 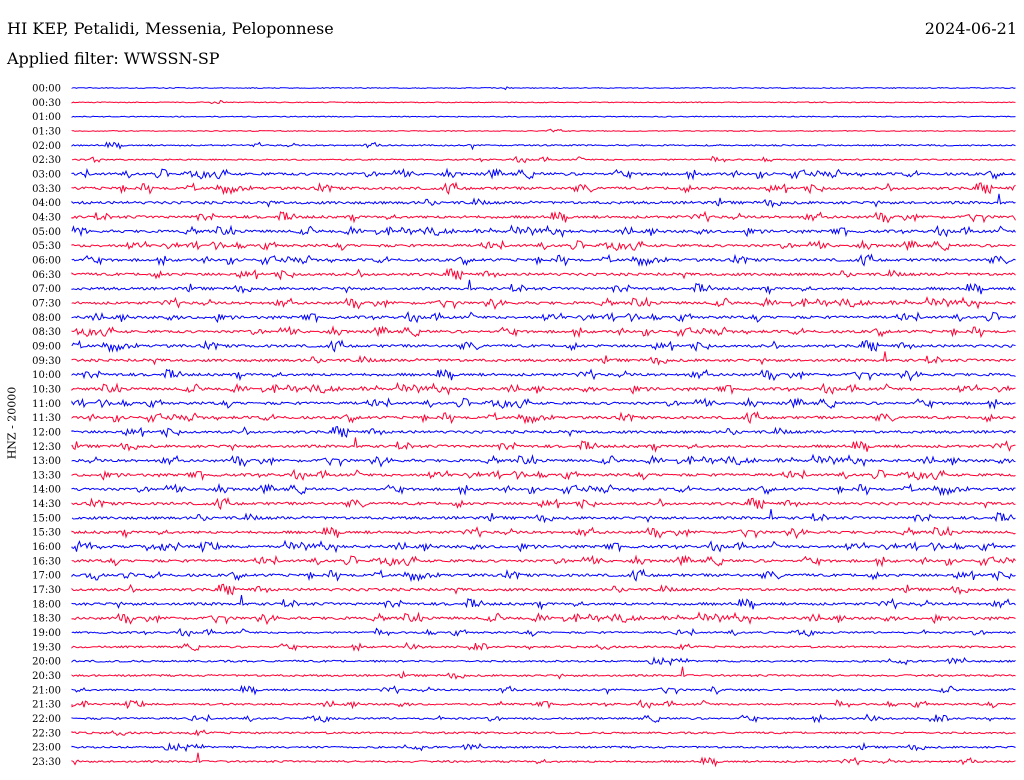 I want to click on row-time-label: 11:00, so click(x=46, y=404).